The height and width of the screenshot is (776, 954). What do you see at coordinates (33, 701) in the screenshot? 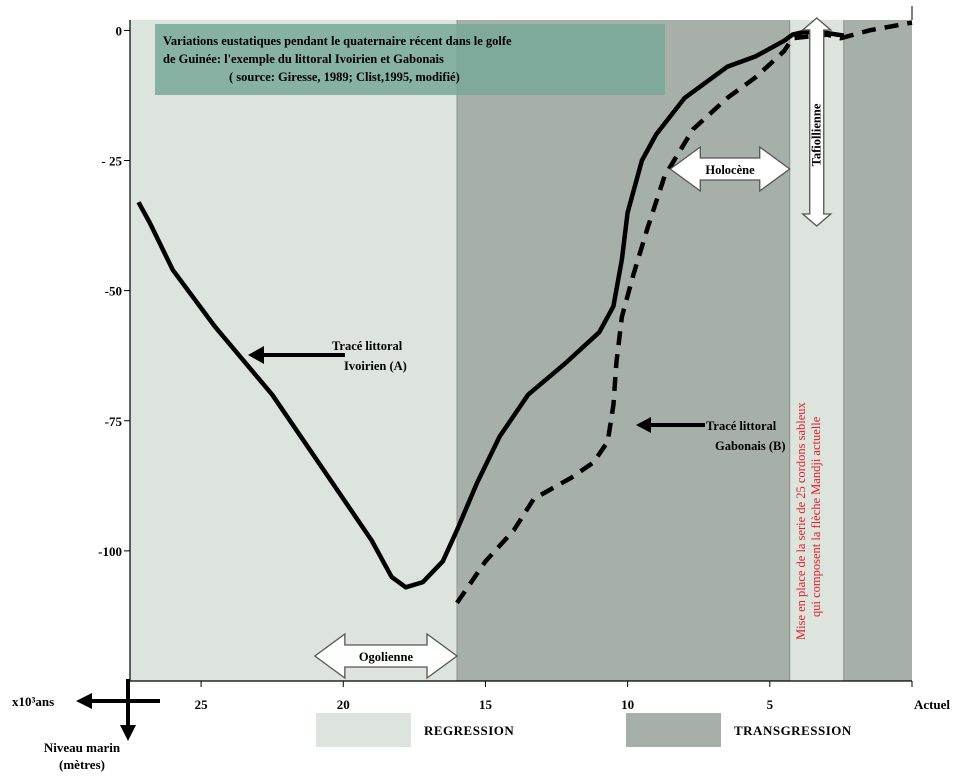
I see `x-axis-title: x10³ans` at bounding box center [33, 701].